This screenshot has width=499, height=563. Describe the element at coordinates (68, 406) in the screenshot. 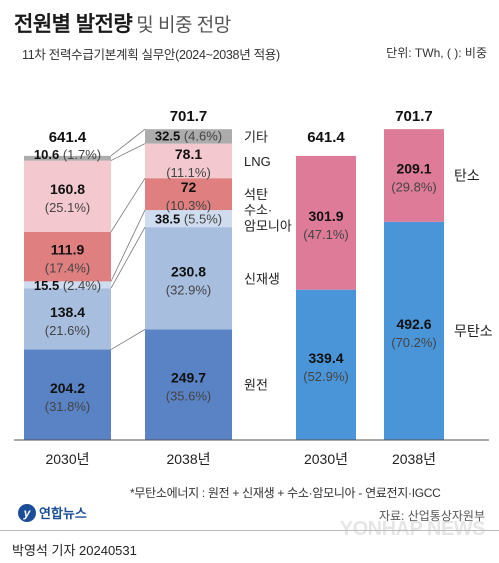

I see `label-nuclear-0-share: (31.8%)` at that location.